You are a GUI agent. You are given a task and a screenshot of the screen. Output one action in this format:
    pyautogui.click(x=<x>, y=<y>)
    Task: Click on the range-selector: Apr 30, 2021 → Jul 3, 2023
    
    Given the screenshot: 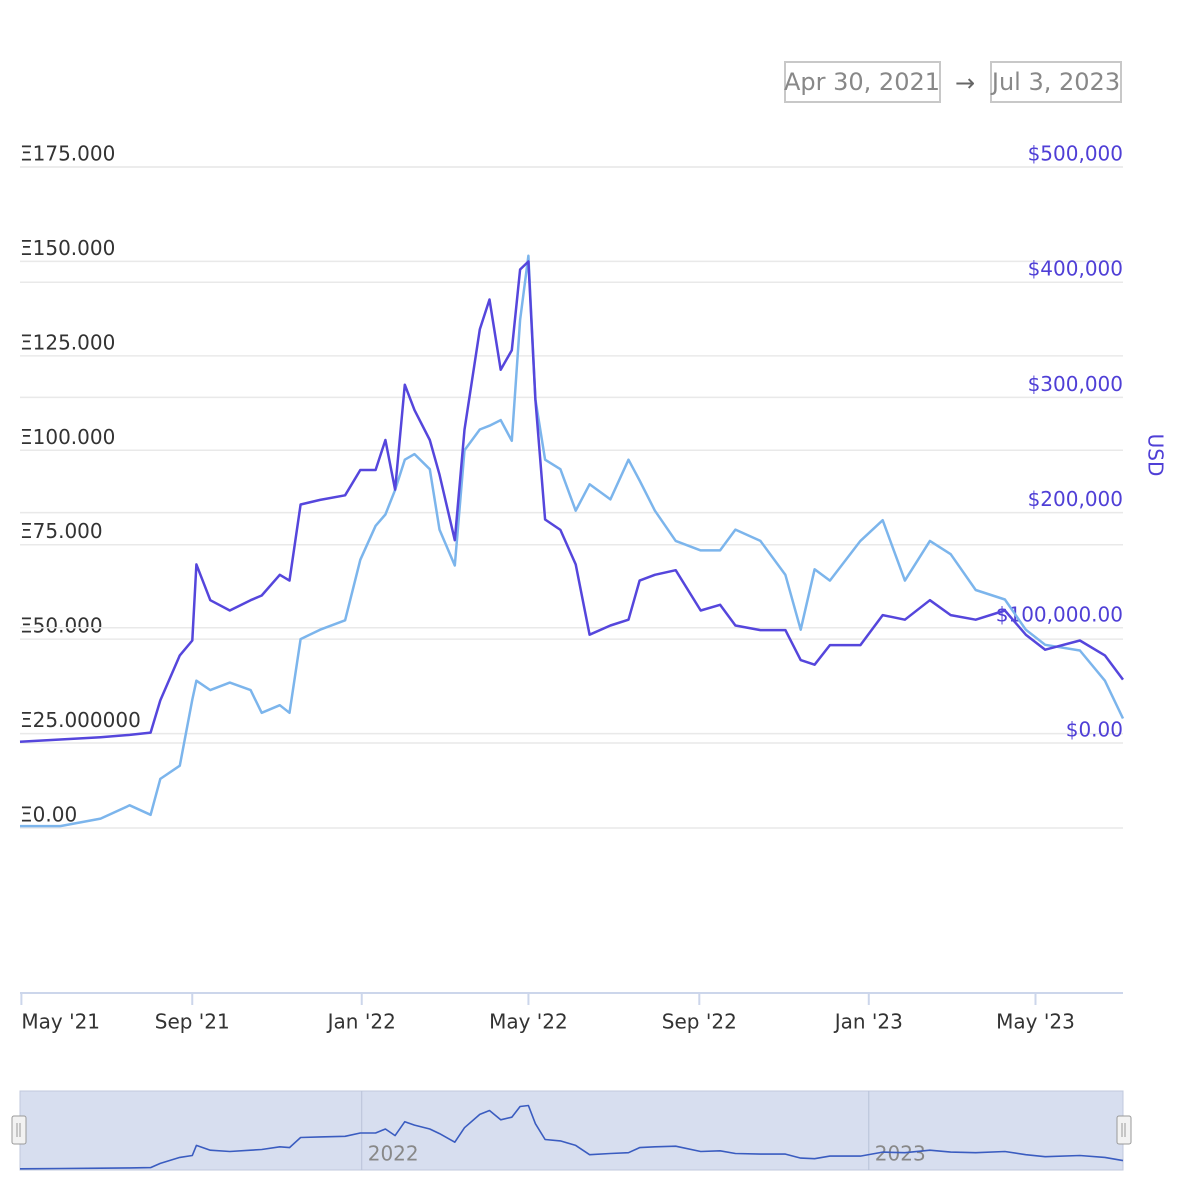 What is the action you would take?
    pyautogui.click(x=953, y=82)
    